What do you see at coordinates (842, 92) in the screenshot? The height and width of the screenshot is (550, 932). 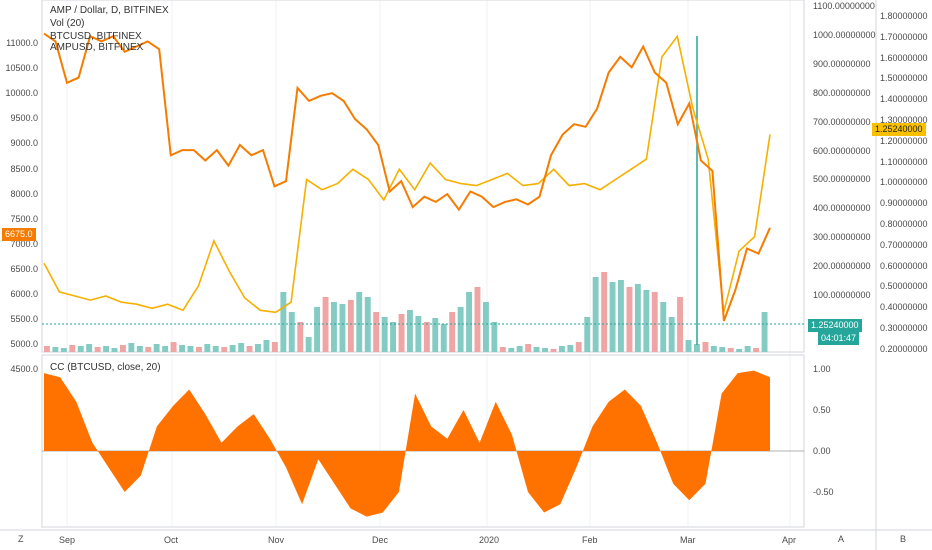 I see `mid-axis-tick: 800.00000000` at bounding box center [842, 92].